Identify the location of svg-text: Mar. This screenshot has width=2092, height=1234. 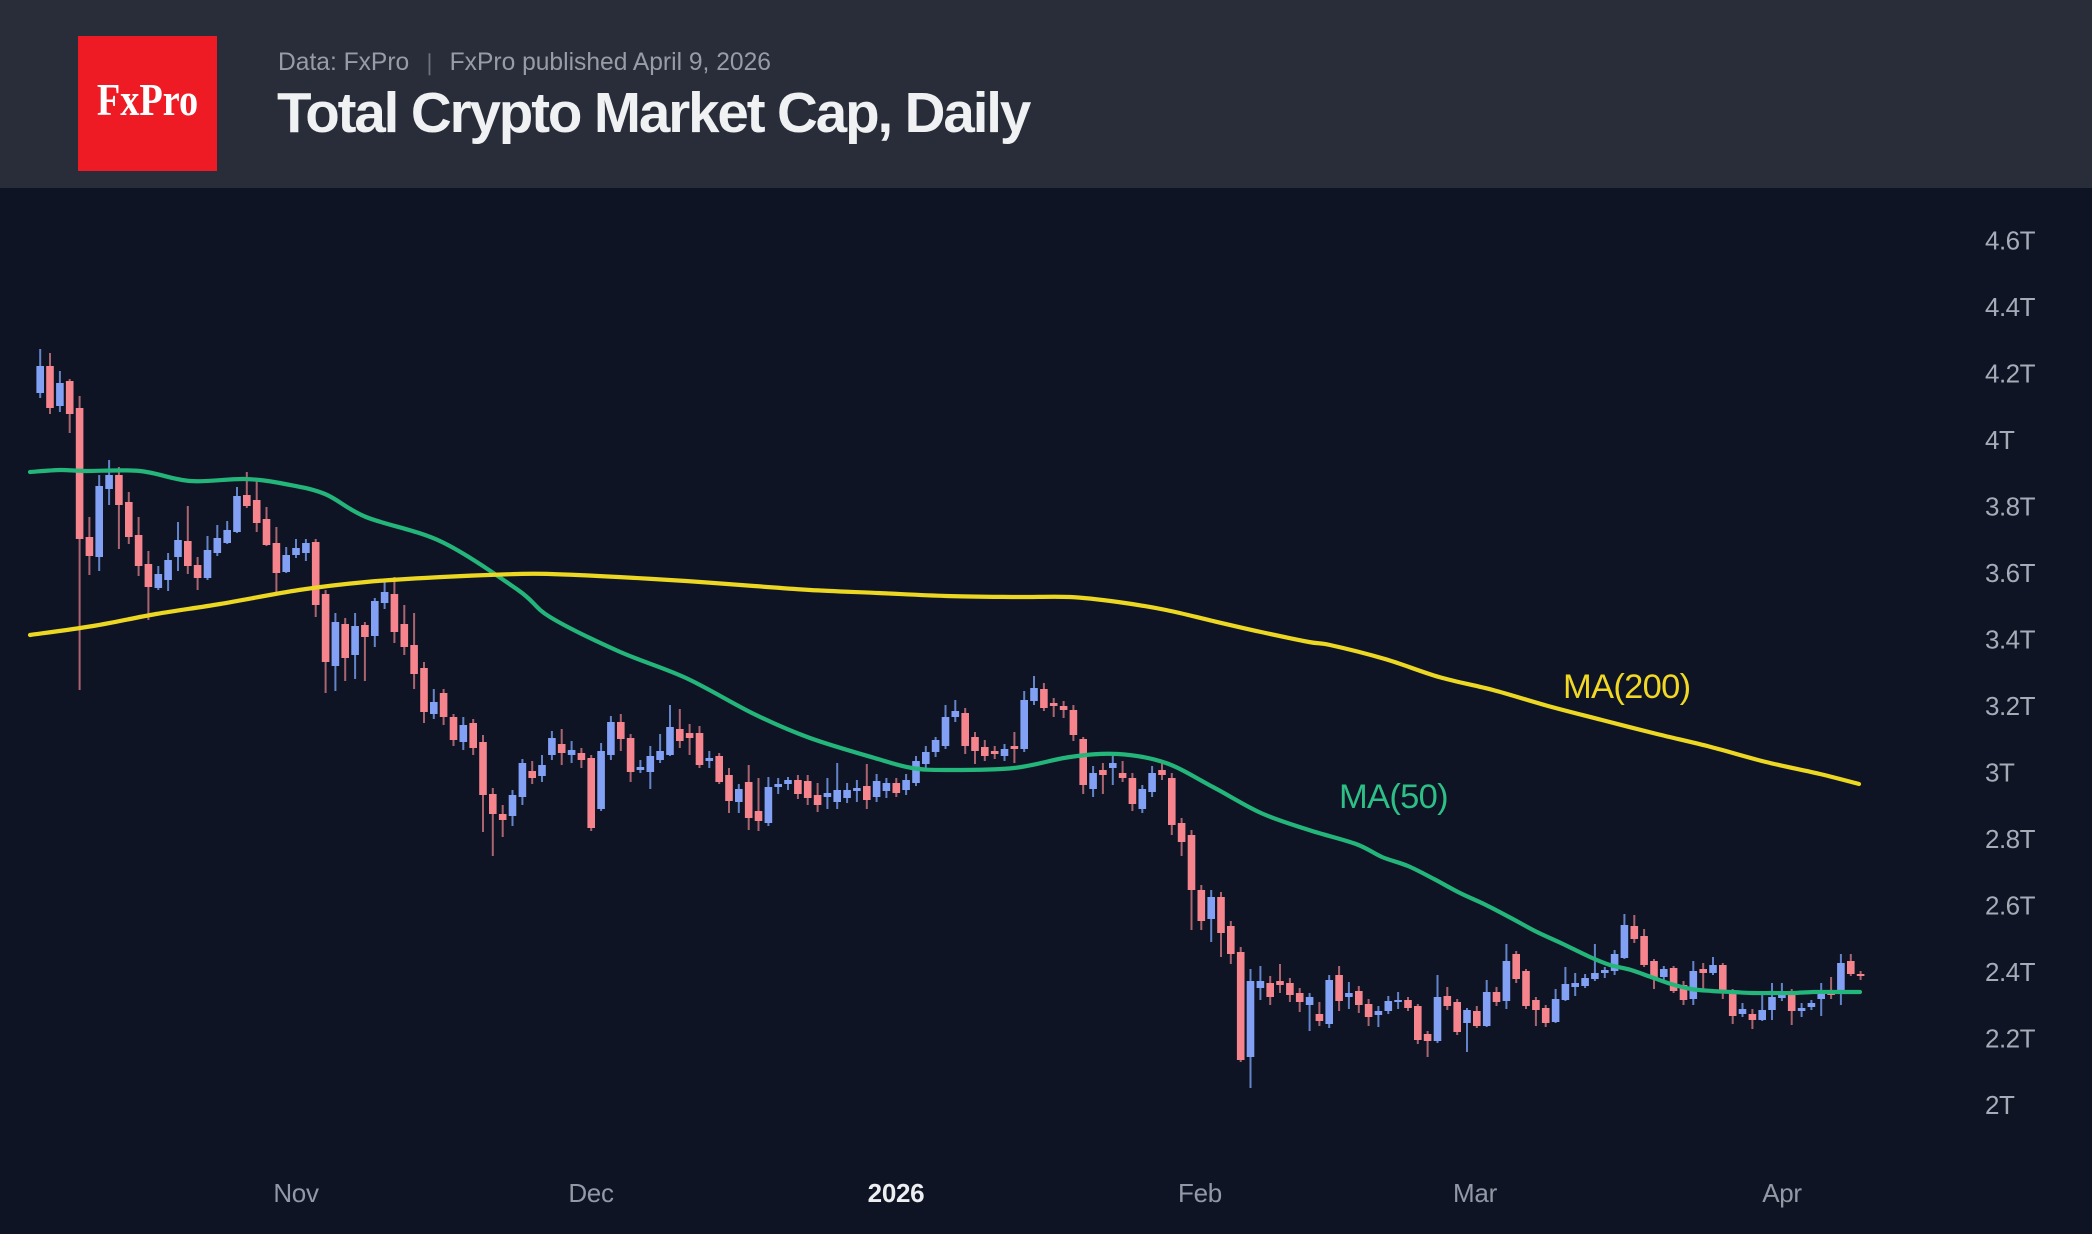
(1475, 1193).